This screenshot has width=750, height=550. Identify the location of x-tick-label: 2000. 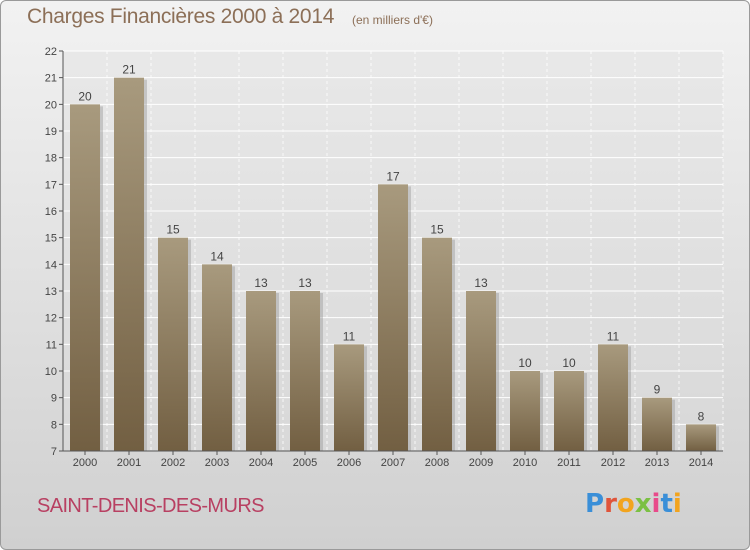
(85, 463).